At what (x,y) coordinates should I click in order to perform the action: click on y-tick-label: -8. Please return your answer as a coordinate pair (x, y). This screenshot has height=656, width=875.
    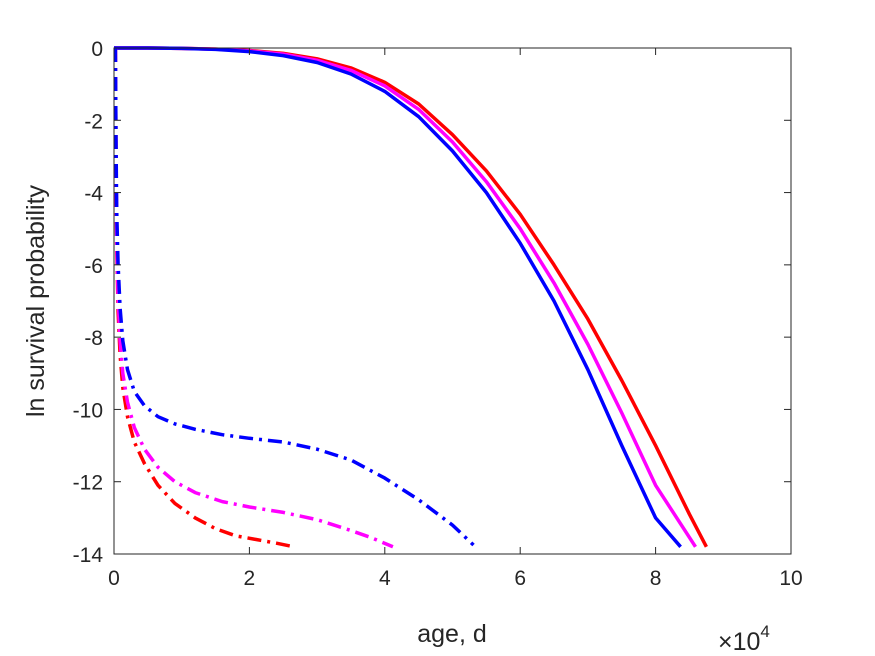
    Looking at the image, I should click on (93, 338).